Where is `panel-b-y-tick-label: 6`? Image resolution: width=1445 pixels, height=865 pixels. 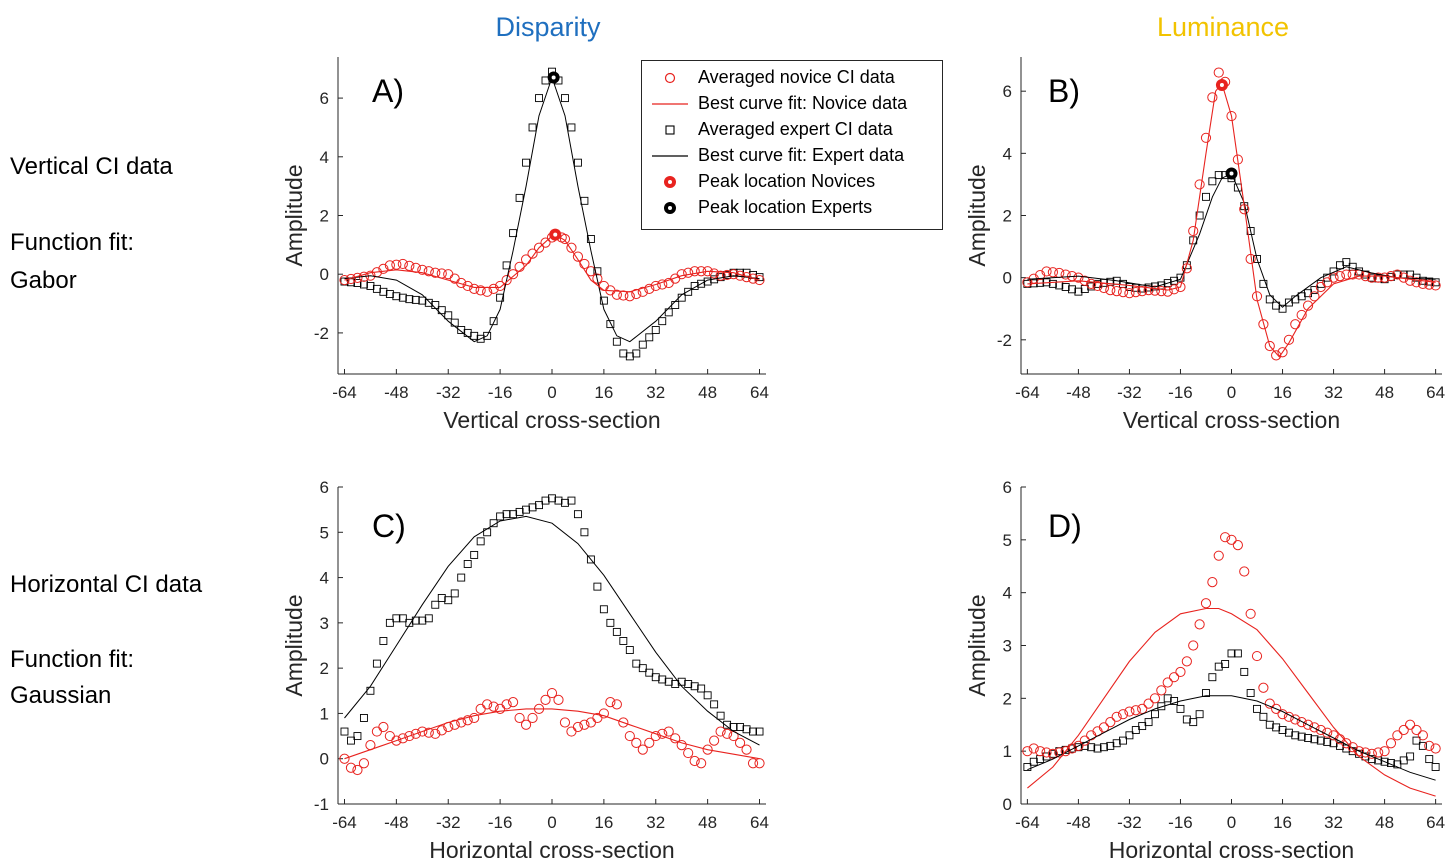
panel-b-y-tick-label: 6 is located at coordinates (1007, 91).